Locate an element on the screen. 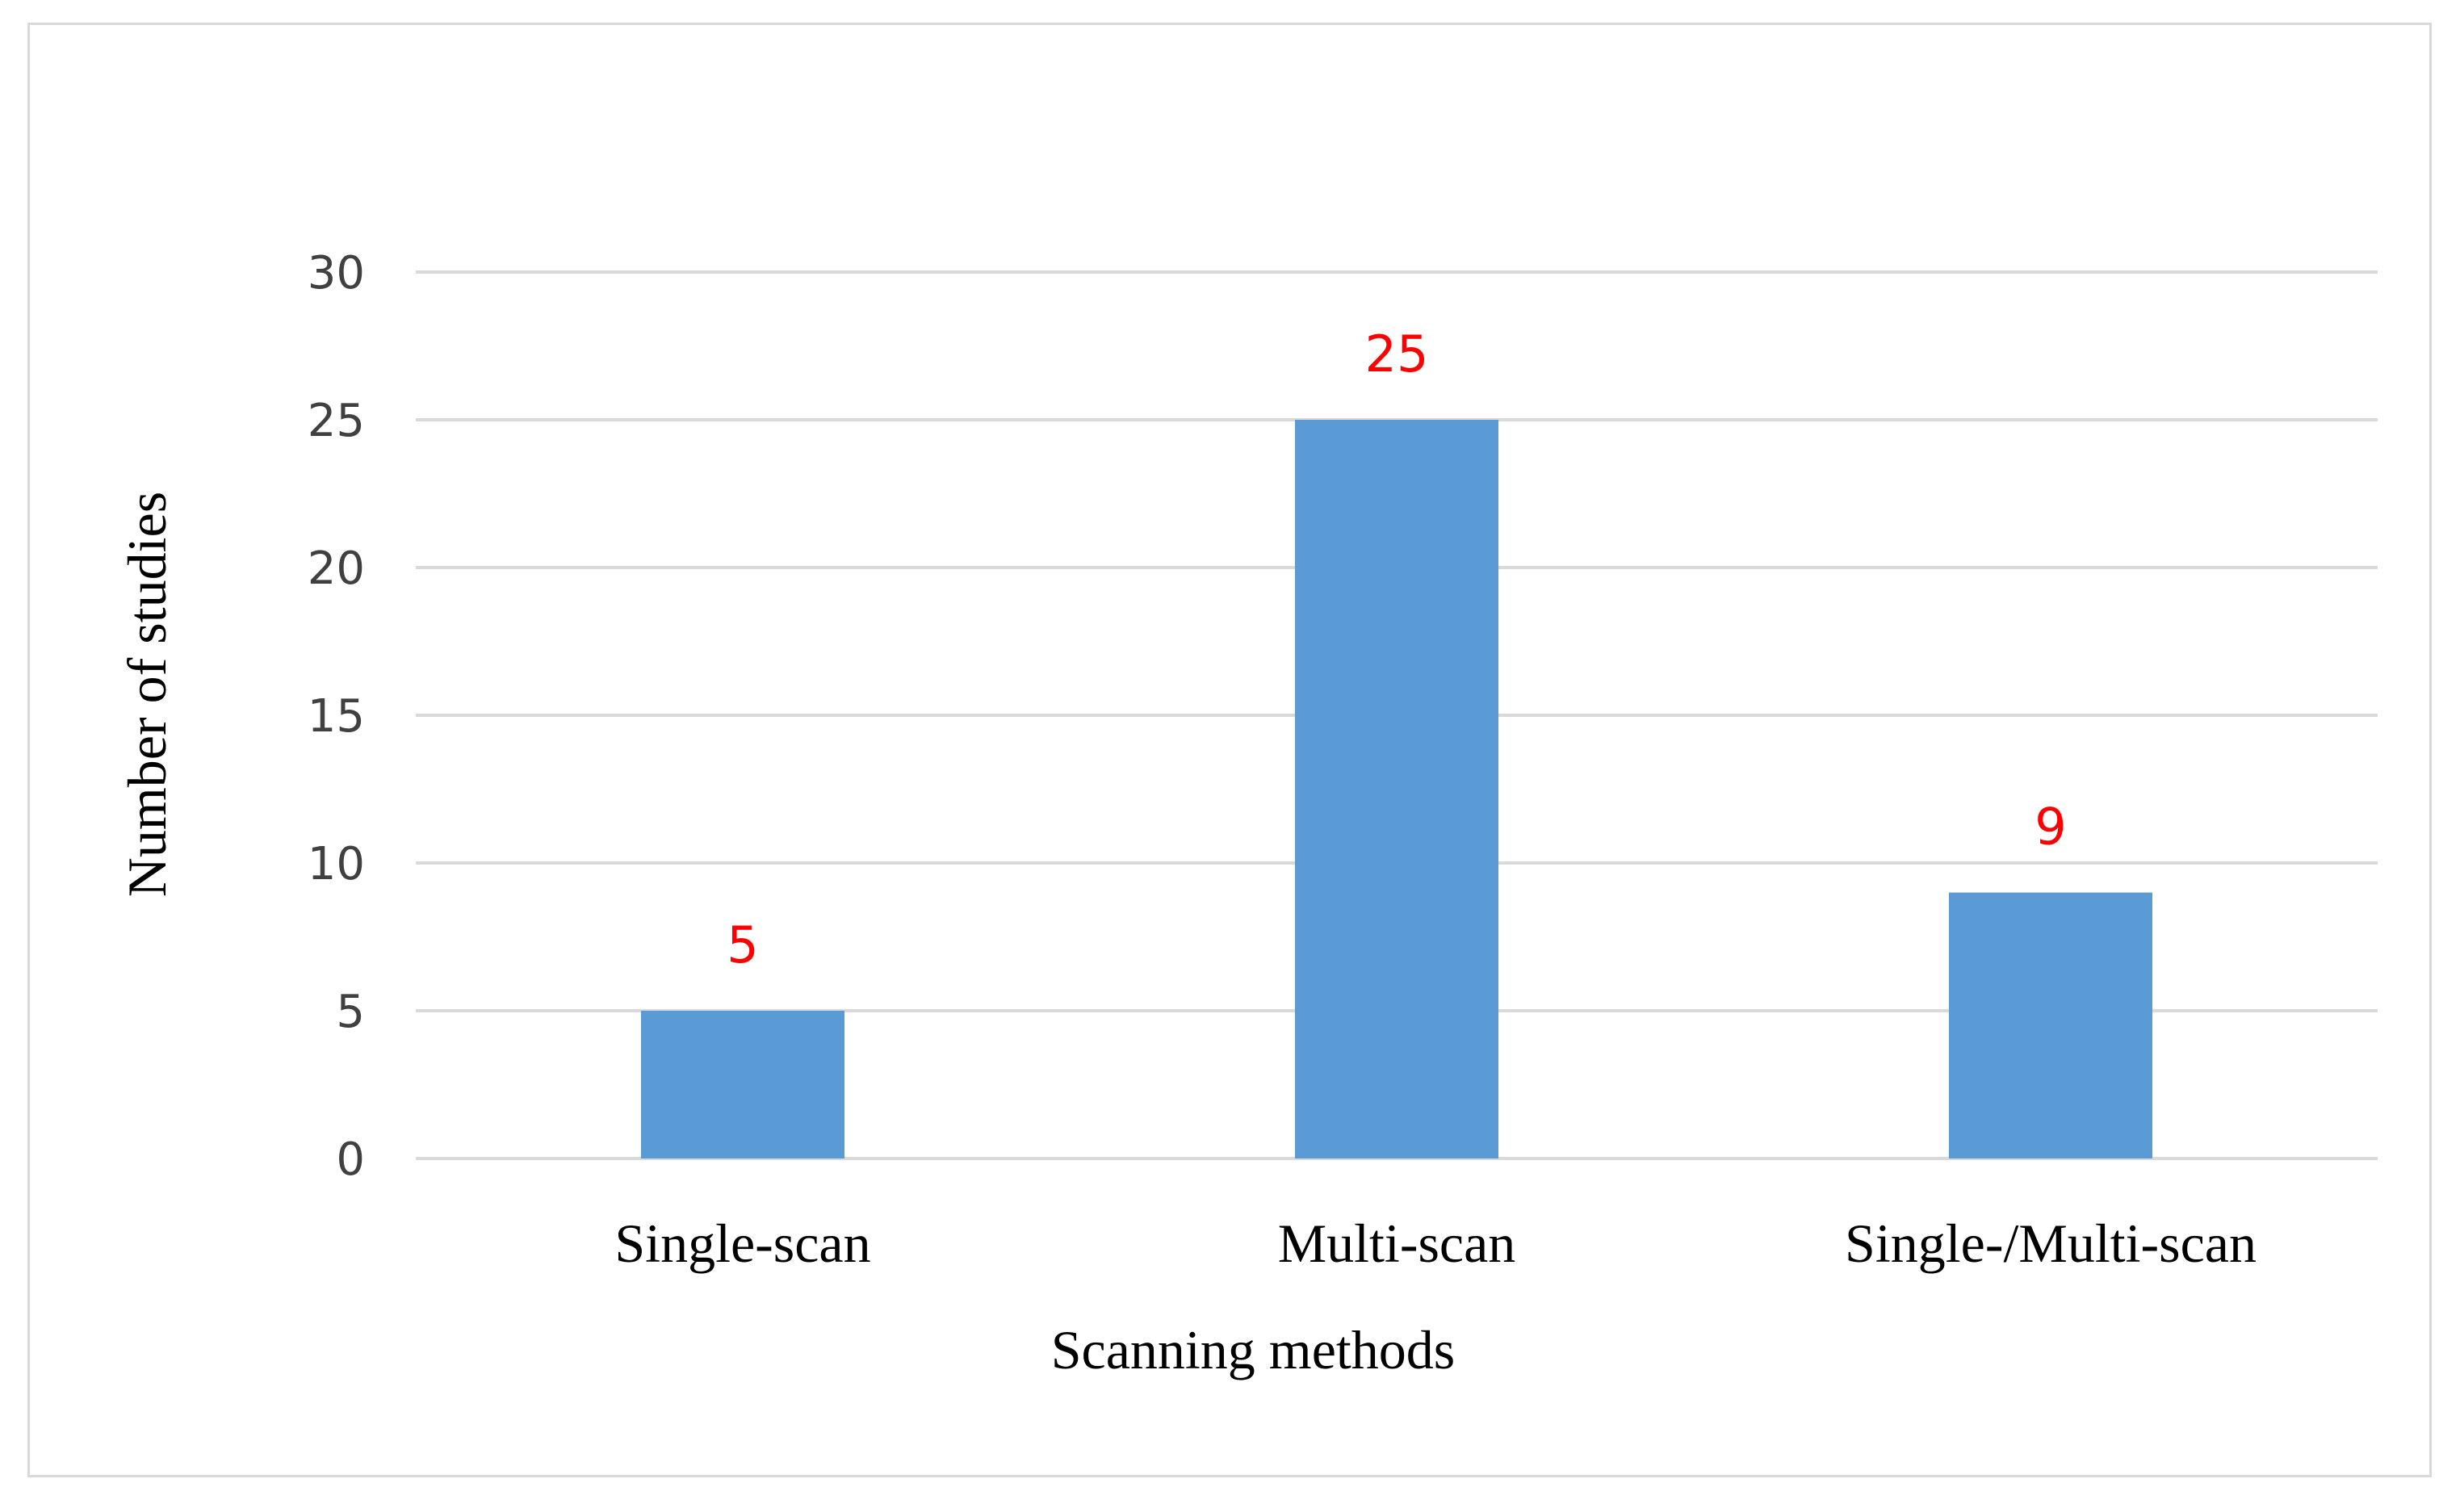  y-tick-label: 10 is located at coordinates (336, 864).